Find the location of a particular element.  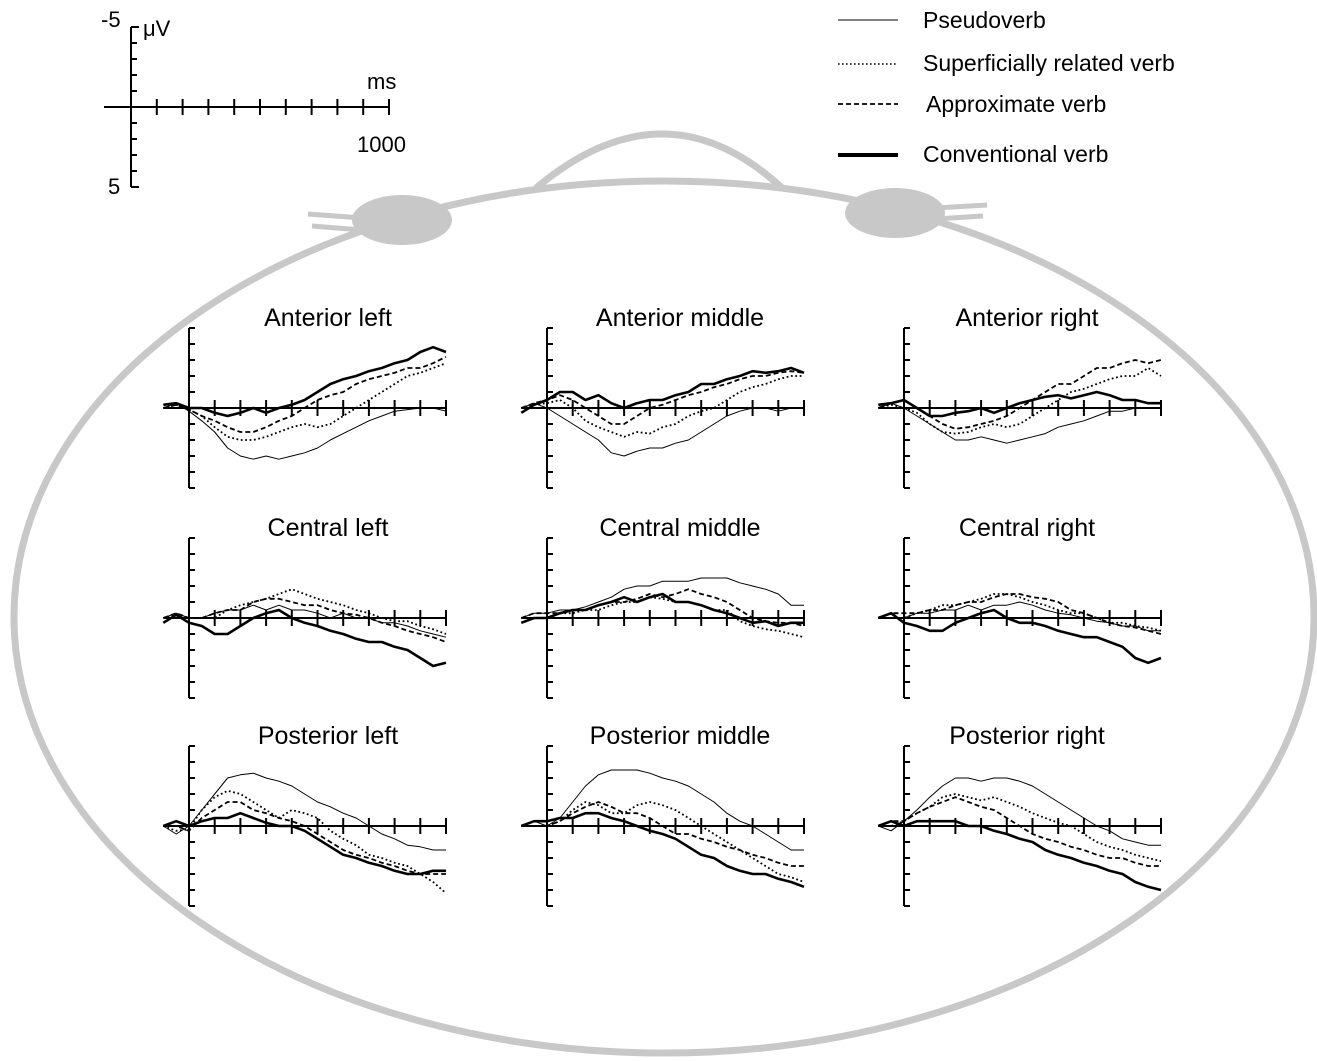

panel-title-anterior-middle: Anterior middle is located at coordinates (680, 318).